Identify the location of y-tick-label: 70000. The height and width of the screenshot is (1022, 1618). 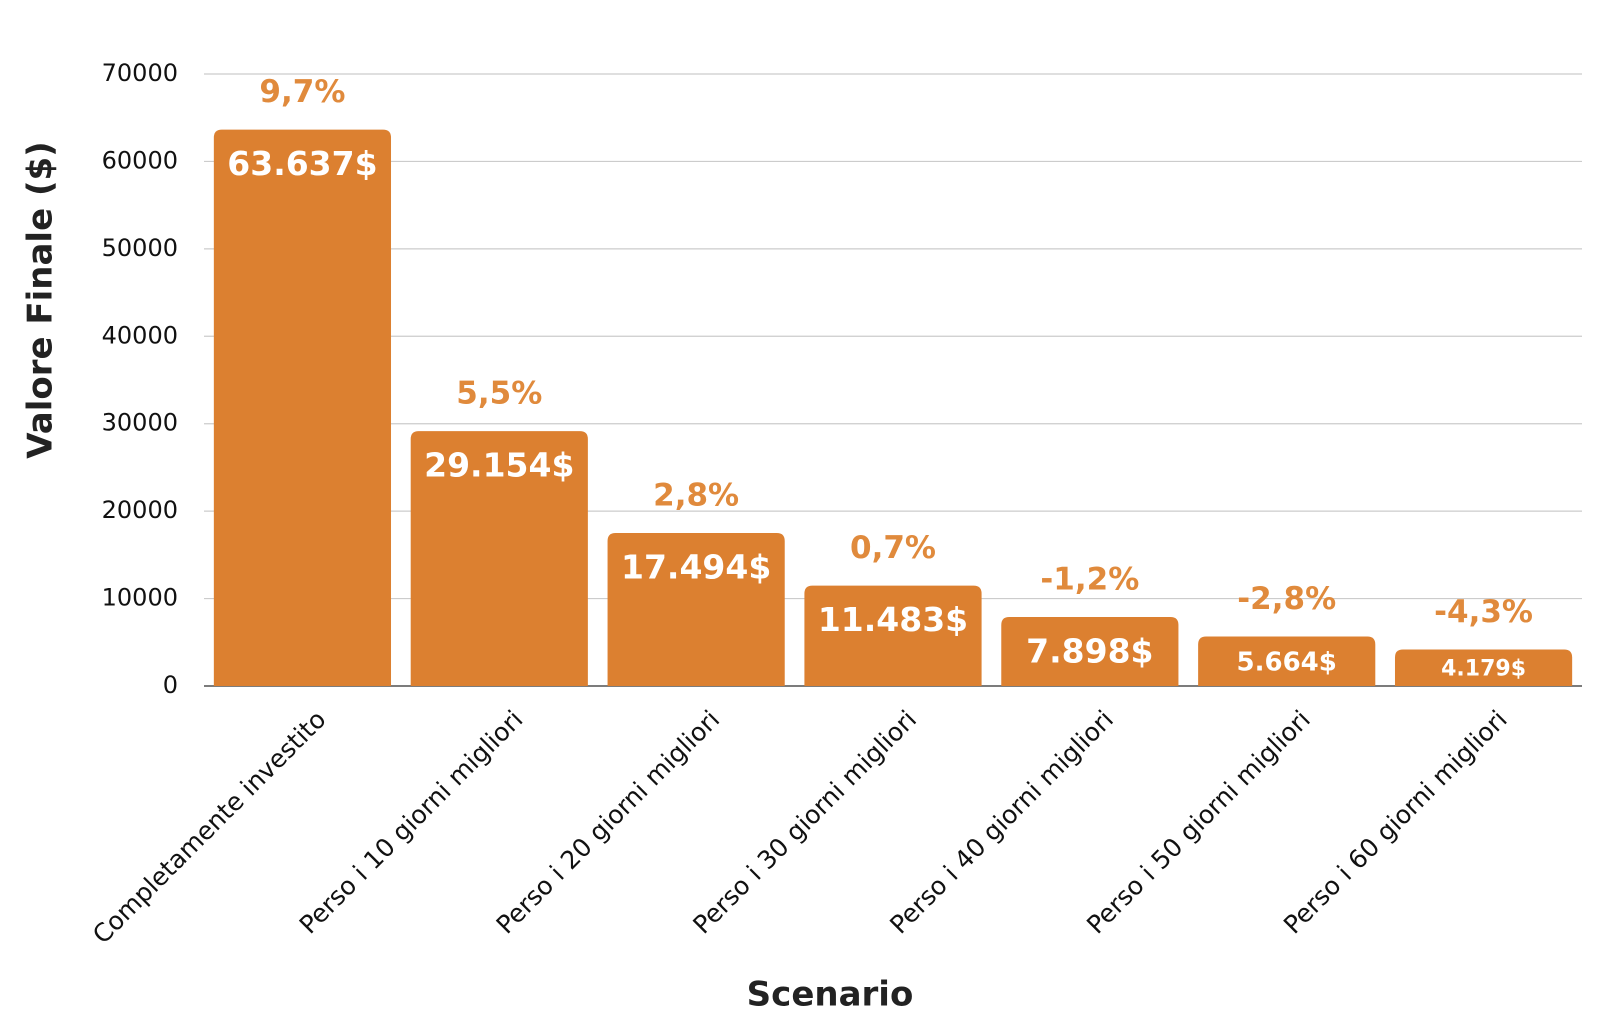
(140, 73).